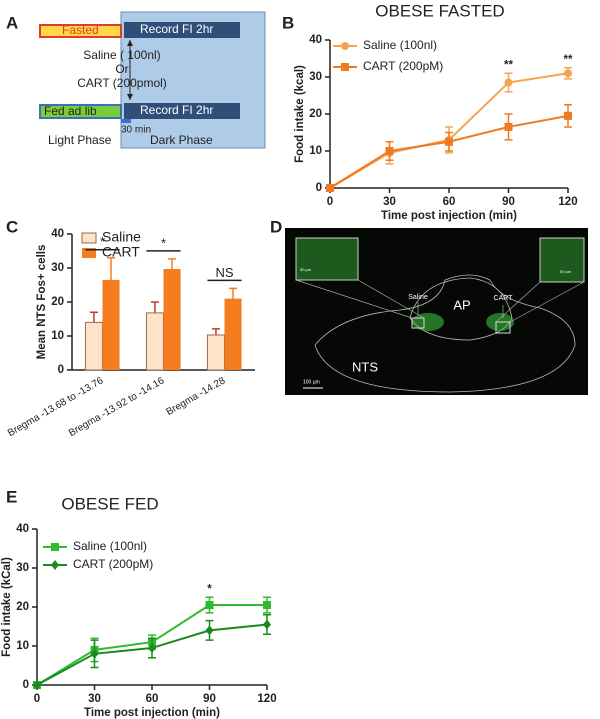 The image size is (600, 719). Describe the element at coordinates (439, 10) in the screenshot. I see `chart-title: OBESE FASTED` at that location.